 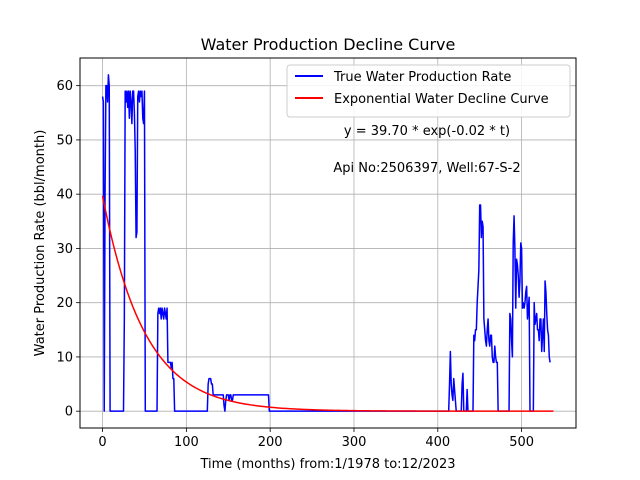 I want to click on y-tick-label: 30, so click(x=64, y=249).